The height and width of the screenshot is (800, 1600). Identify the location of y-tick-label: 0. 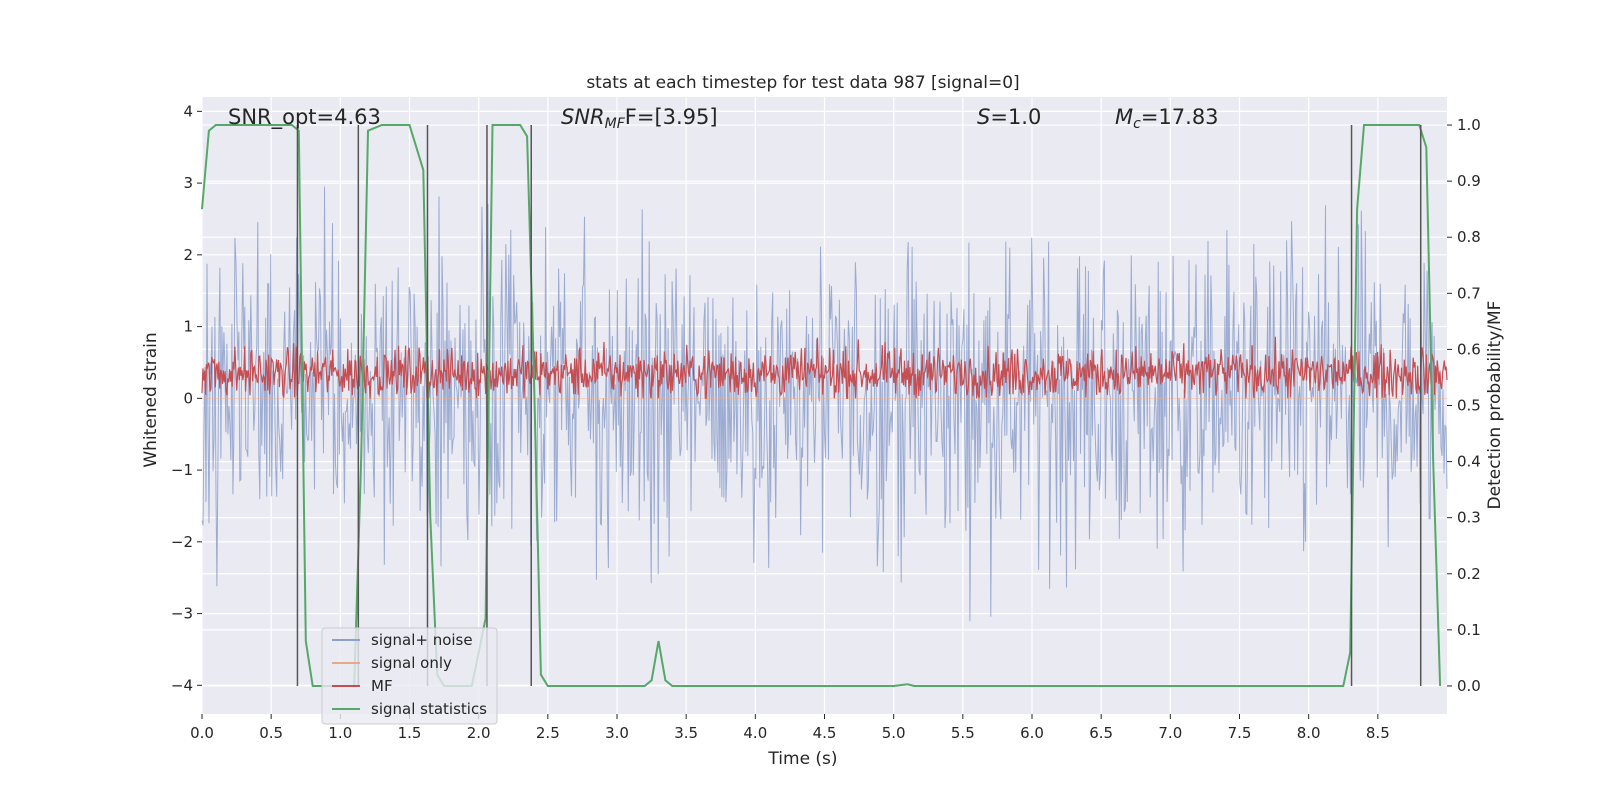
(188, 398).